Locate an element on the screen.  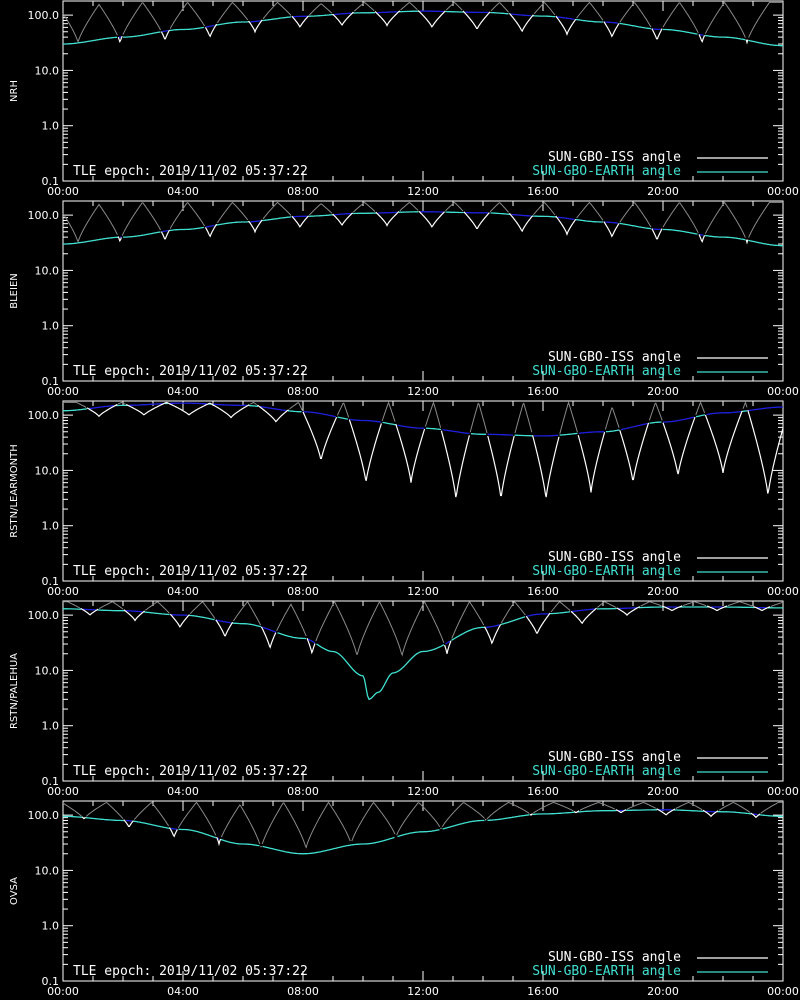
y-axis-label: BLEIEN is located at coordinates (14, 291).